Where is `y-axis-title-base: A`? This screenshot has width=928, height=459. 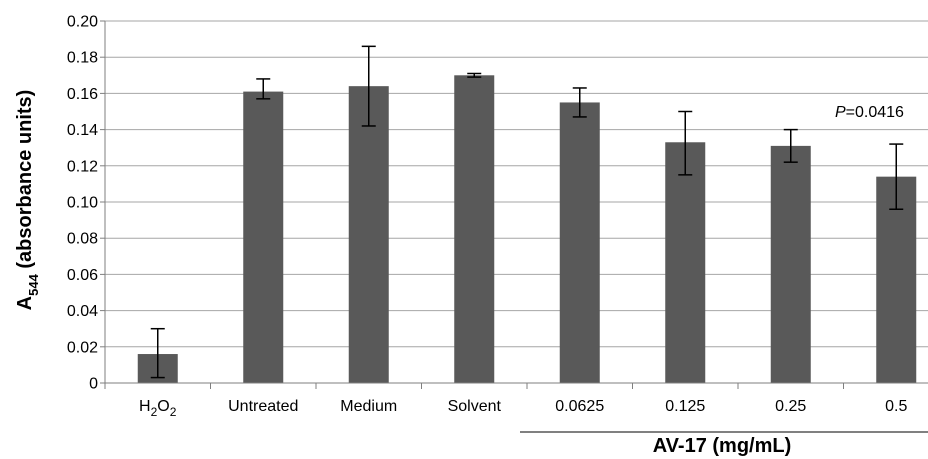 y-axis-title-base: A is located at coordinates (25, 303).